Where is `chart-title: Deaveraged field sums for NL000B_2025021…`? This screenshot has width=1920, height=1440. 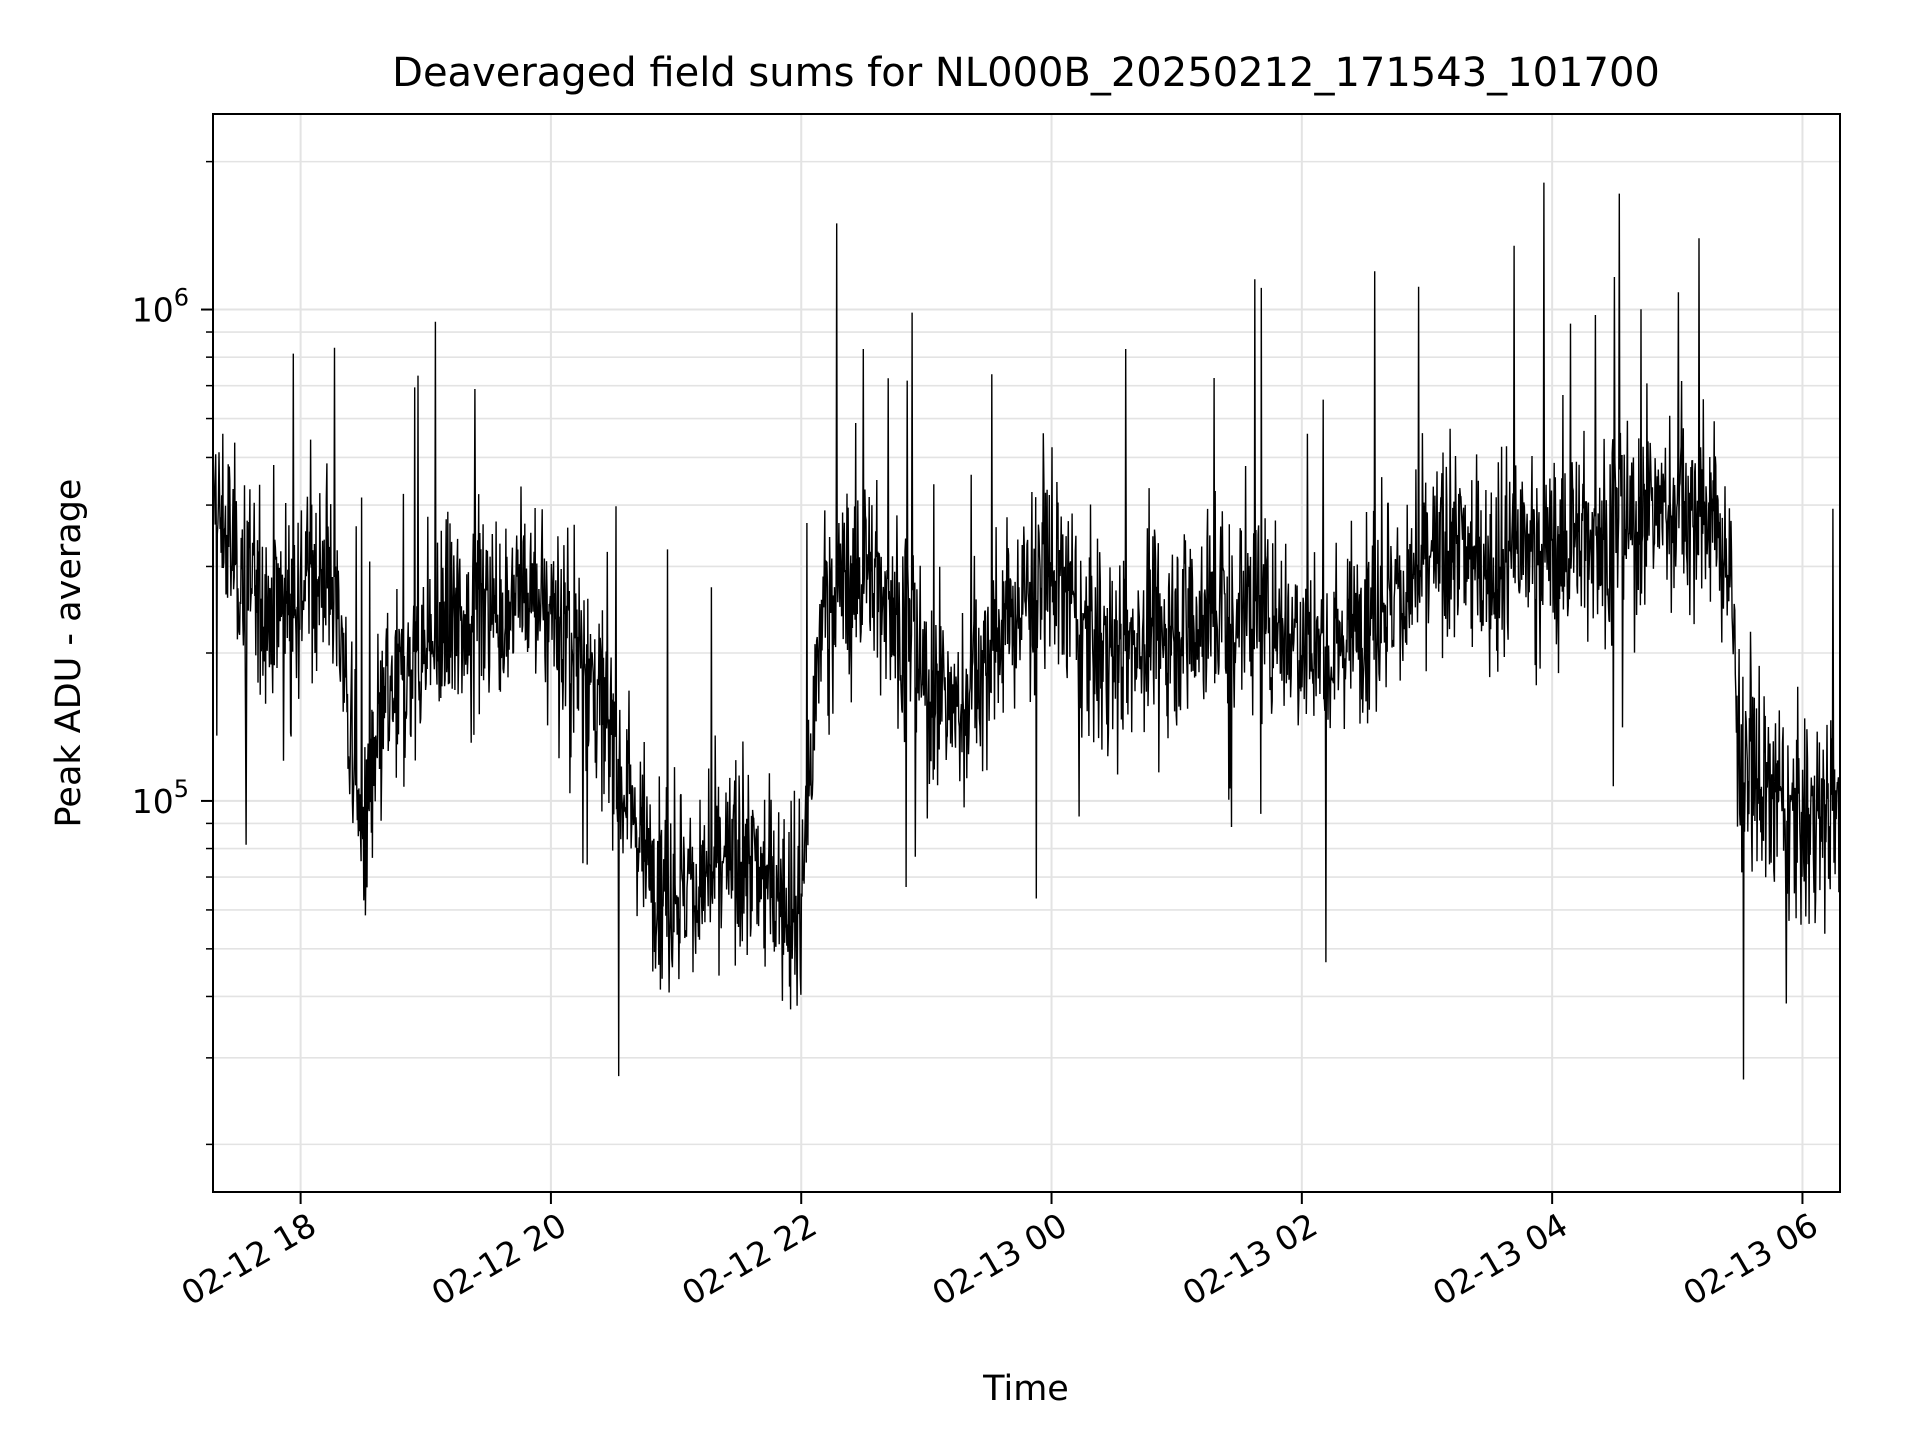
chart-title: Deaveraged field sums for NL000B_2025021… is located at coordinates (1026, 73).